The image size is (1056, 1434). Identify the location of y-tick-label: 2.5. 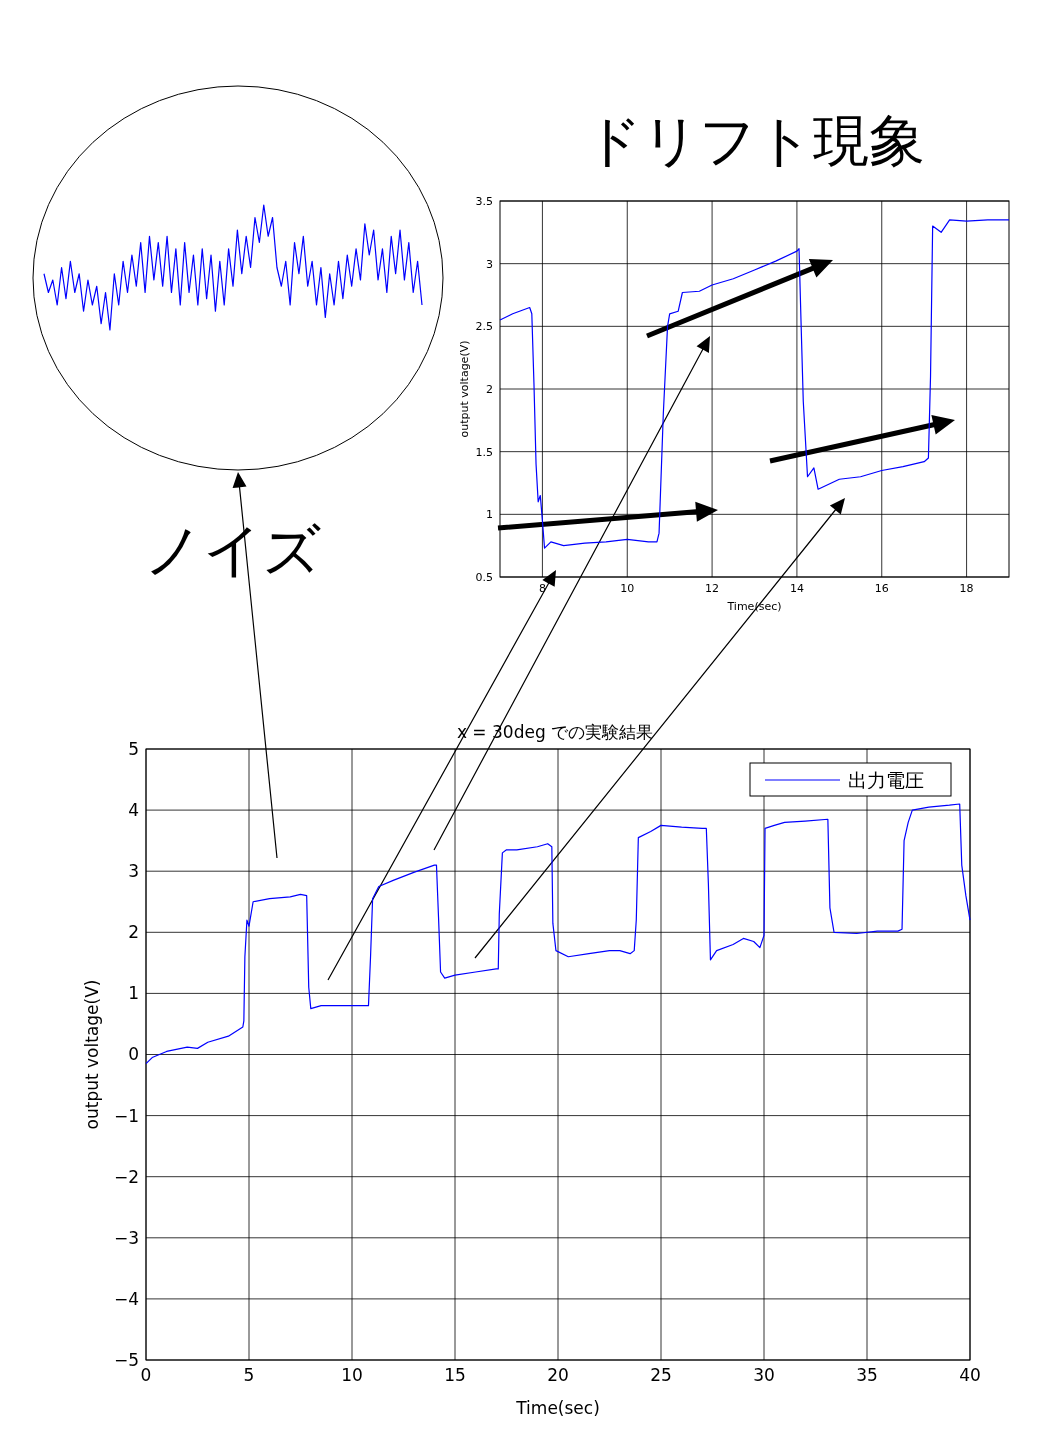
(484, 327).